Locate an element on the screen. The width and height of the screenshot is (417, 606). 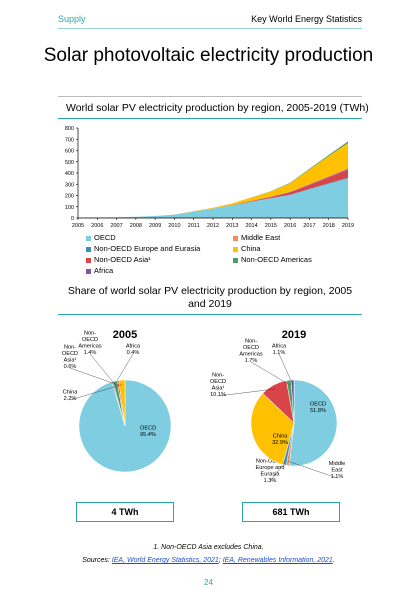
header-divider is located at coordinates (210, 28).